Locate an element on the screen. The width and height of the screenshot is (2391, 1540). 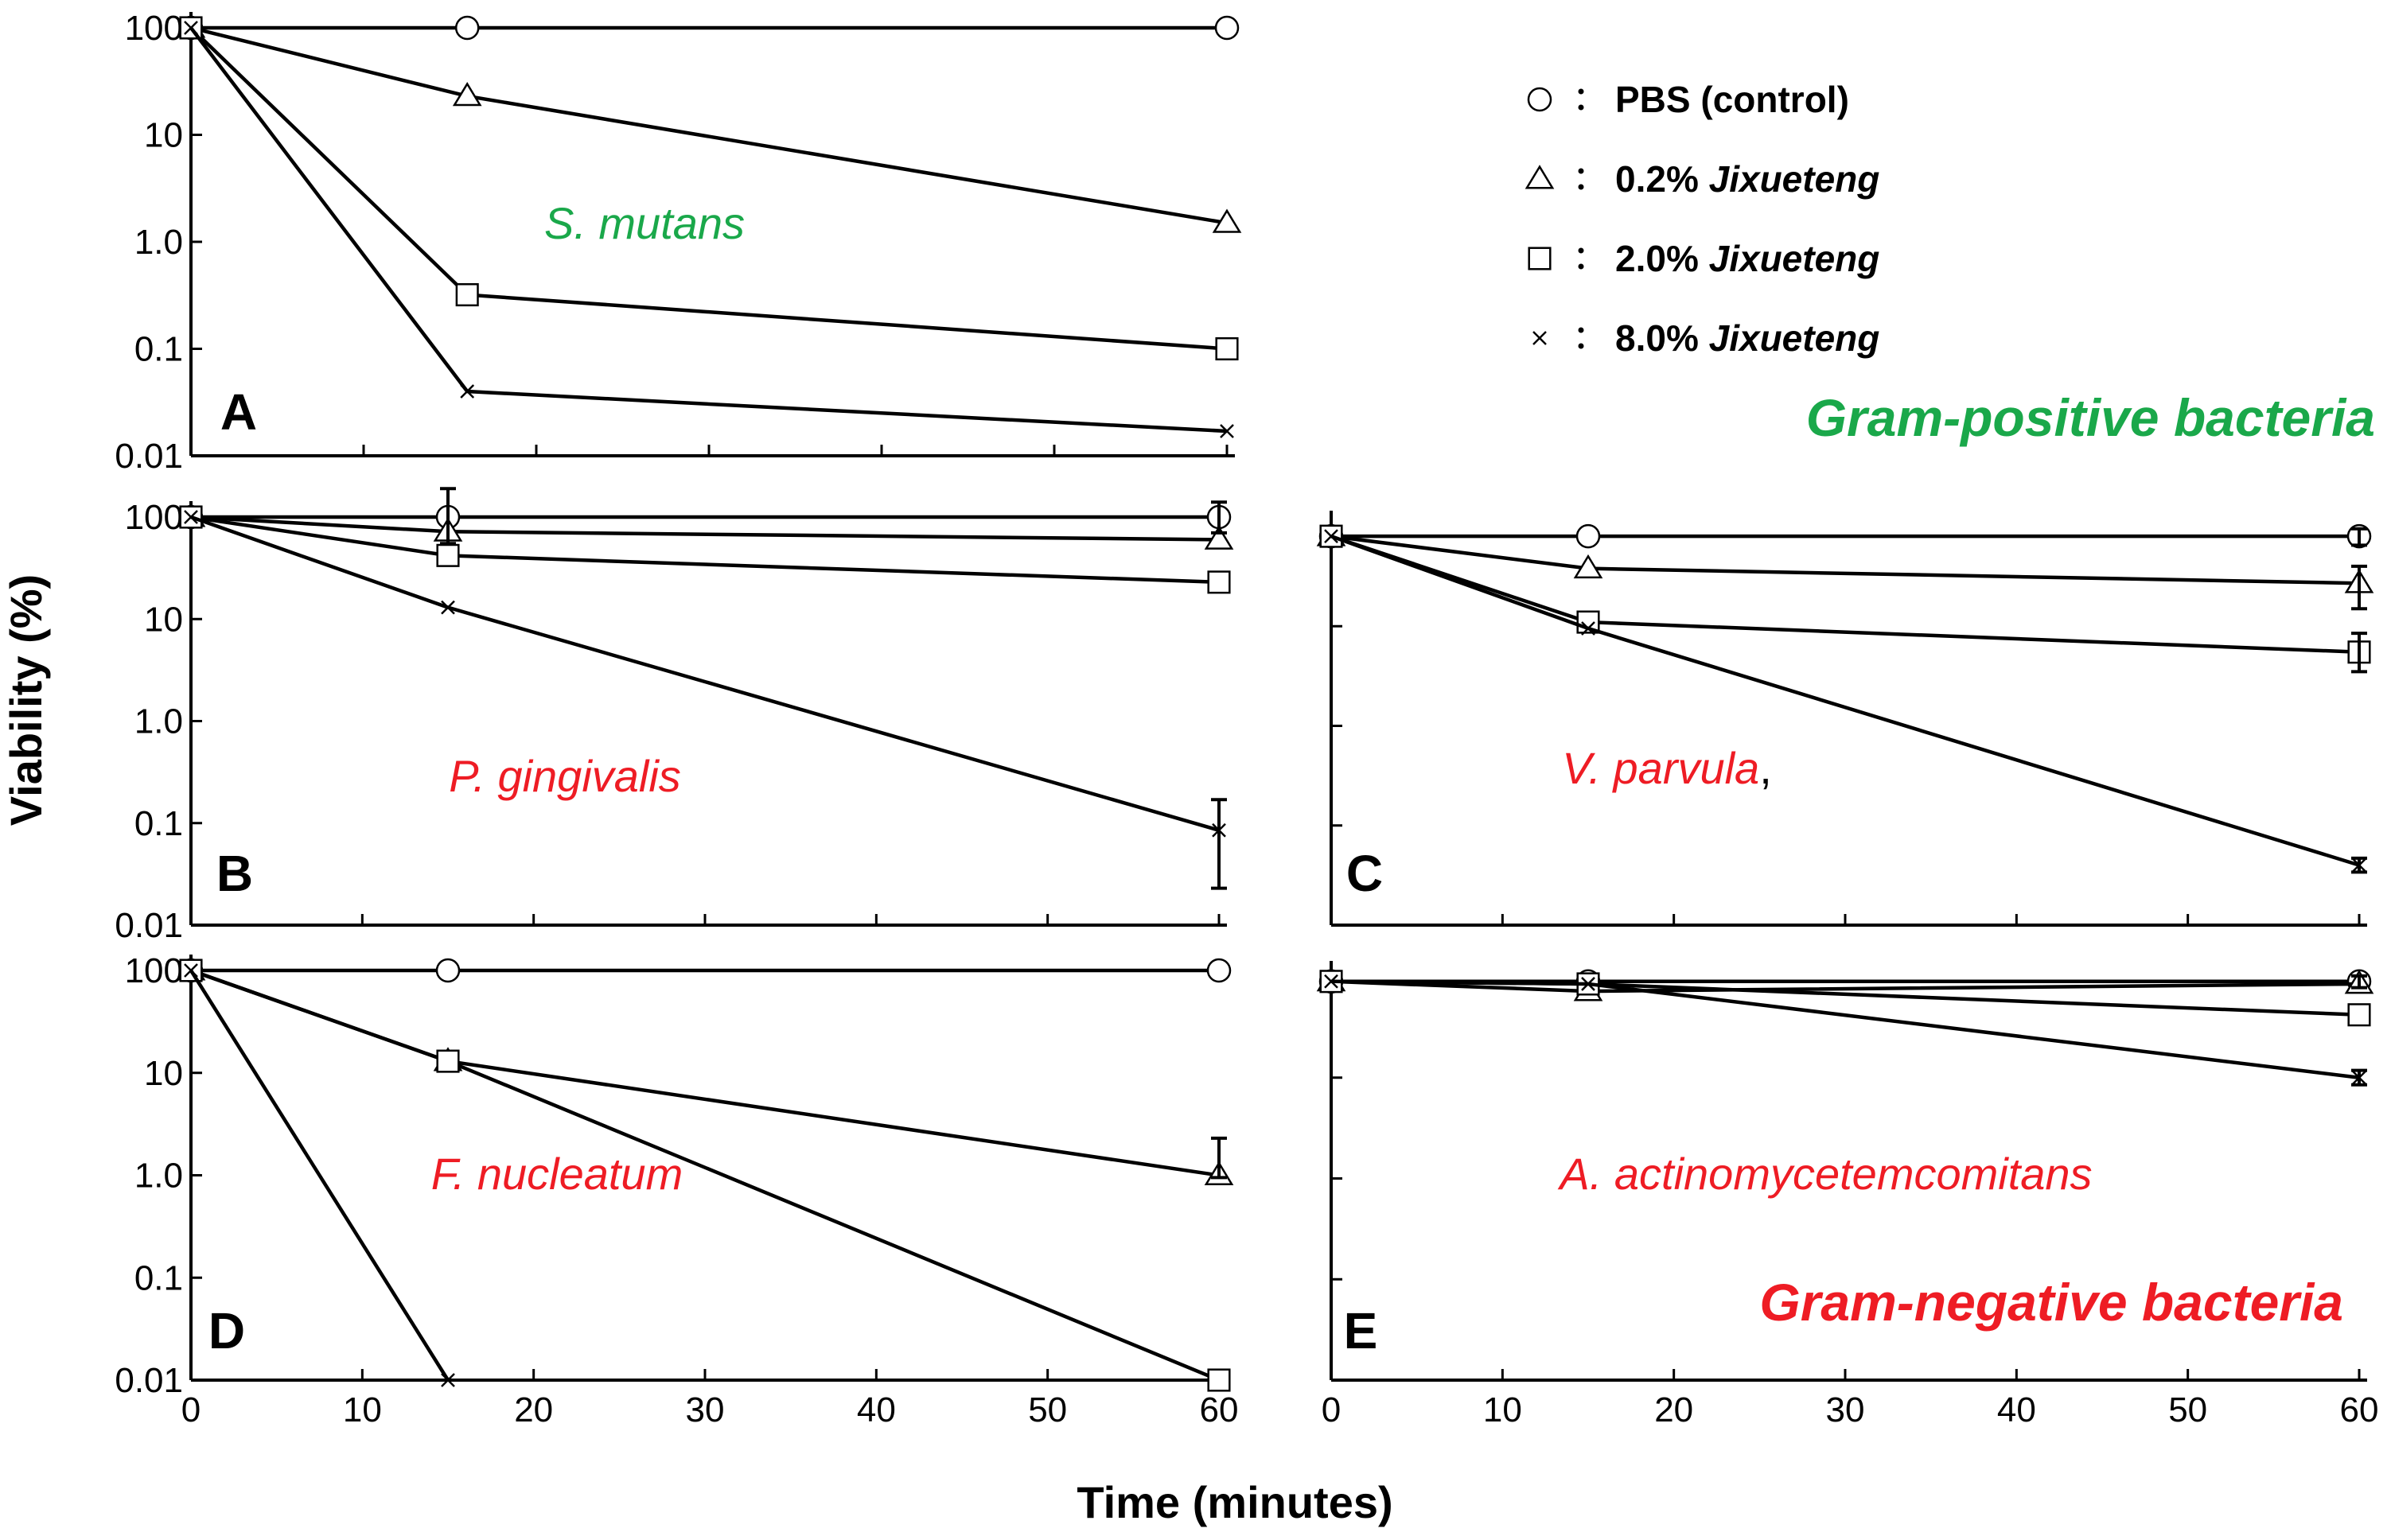
species-label: V. parvula, is located at coordinates (1667, 768).